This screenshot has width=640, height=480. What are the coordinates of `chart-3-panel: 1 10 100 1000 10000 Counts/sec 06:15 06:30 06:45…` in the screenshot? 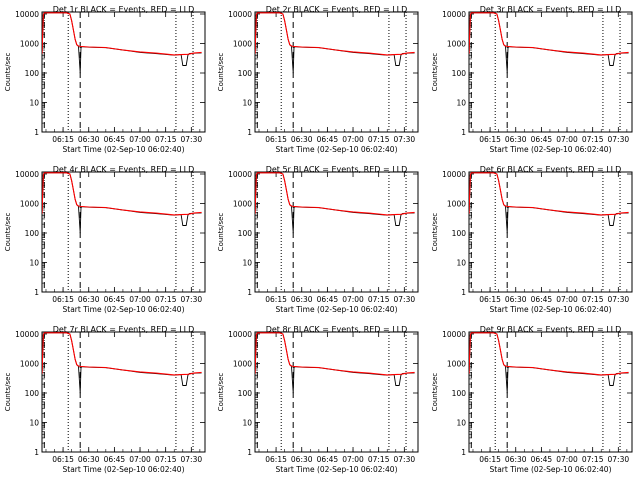 It's located at (532, 79).